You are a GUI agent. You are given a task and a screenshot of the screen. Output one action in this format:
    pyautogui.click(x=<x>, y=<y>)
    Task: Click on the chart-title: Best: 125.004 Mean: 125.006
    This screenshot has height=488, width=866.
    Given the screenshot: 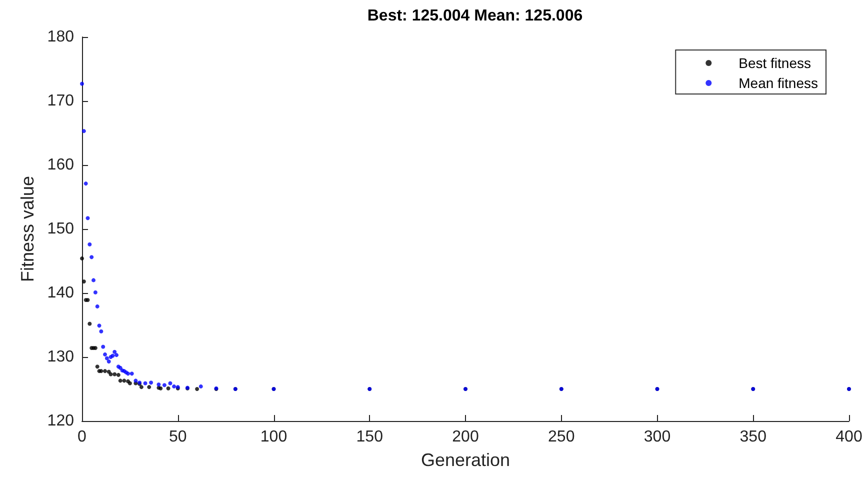 What is the action you would take?
    pyautogui.click(x=475, y=16)
    